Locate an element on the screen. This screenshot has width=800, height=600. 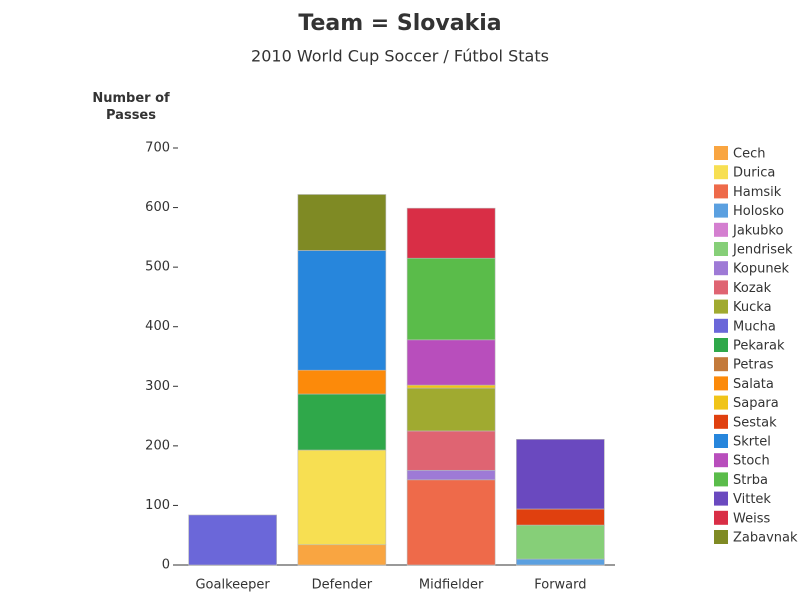
y-tick-label: 500 is located at coordinates (157, 267).